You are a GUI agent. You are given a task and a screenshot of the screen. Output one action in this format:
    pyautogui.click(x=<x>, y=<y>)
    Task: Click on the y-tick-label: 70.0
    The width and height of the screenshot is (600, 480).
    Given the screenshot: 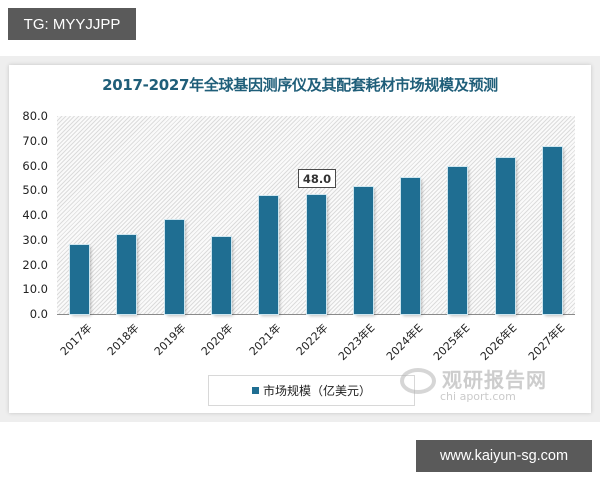 What is the action you would take?
    pyautogui.click(x=35, y=140)
    